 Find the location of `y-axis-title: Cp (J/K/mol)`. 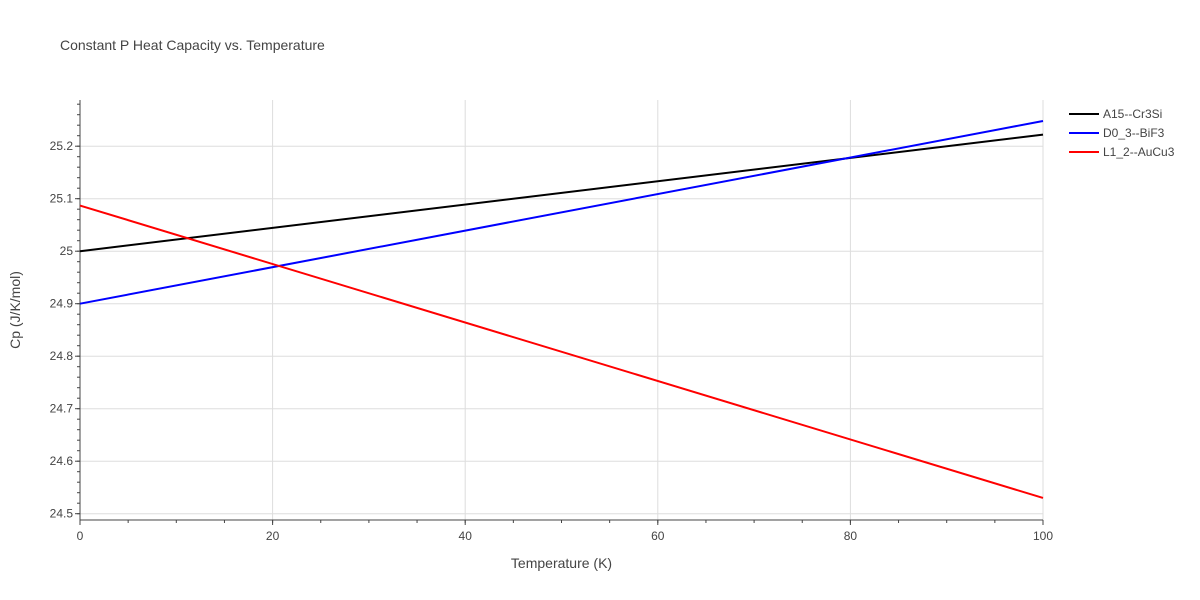

y-axis-title: Cp (J/K/mol) is located at coordinates (15, 310).